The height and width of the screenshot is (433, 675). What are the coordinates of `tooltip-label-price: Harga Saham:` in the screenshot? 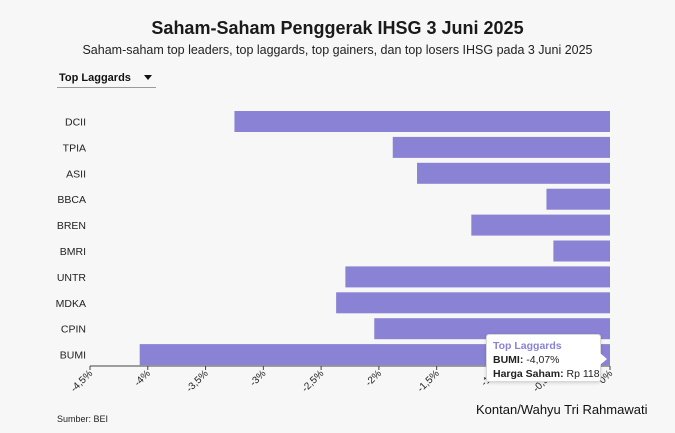 It's located at (528, 374).